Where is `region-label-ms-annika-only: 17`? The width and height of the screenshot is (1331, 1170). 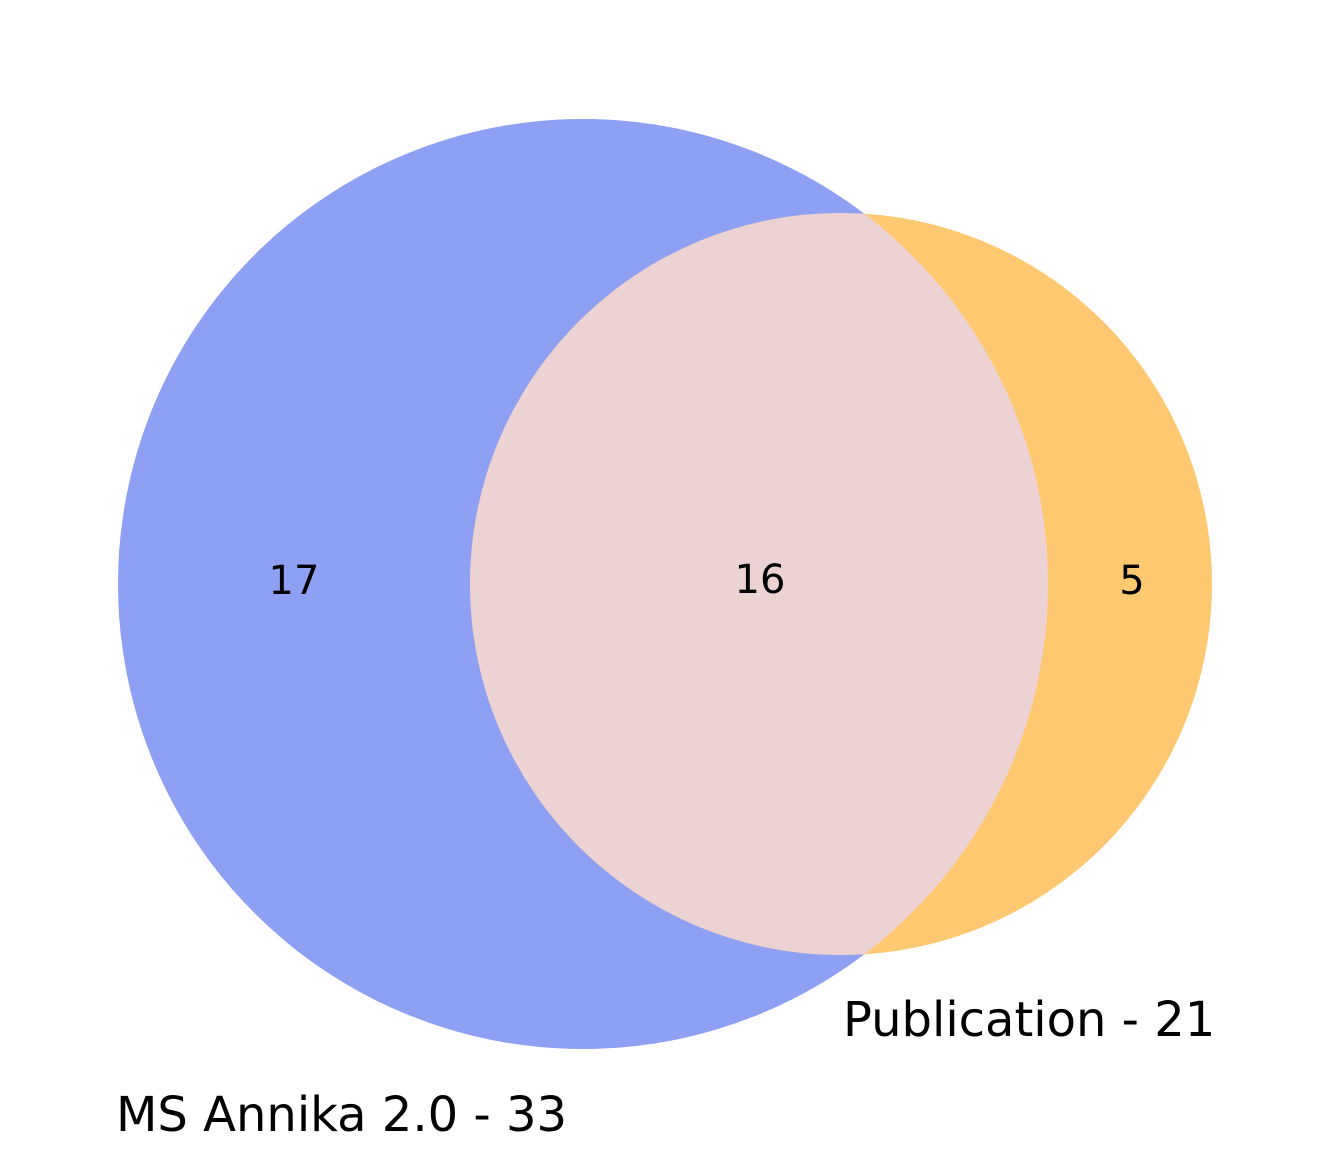 region-label-ms-annika-only: 17 is located at coordinates (294, 581).